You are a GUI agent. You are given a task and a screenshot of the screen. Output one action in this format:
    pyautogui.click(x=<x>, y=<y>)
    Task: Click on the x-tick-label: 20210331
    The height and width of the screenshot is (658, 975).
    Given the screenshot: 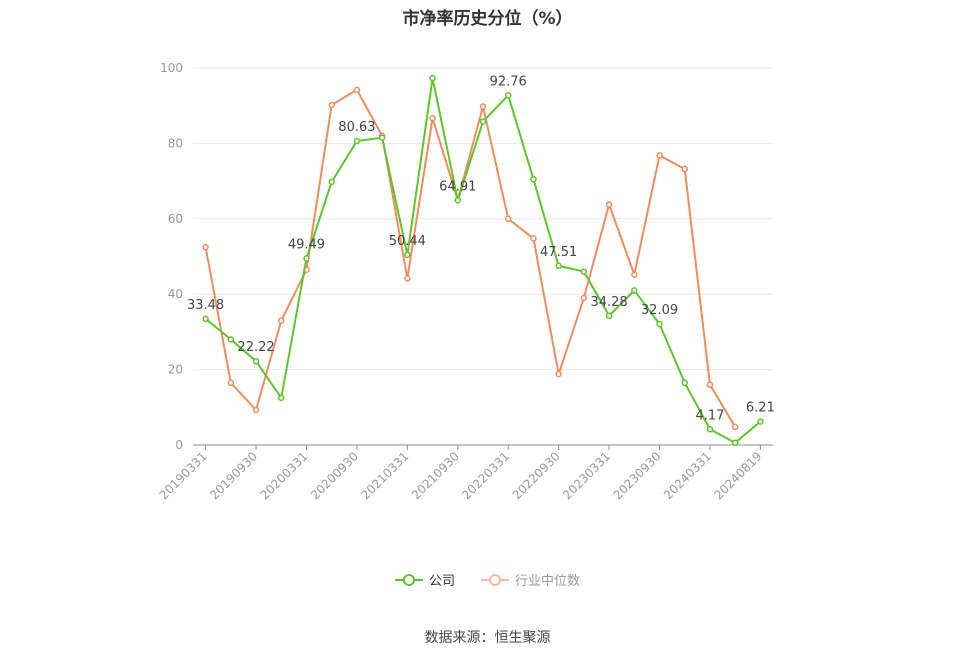 What is the action you would take?
    pyautogui.click(x=384, y=475)
    